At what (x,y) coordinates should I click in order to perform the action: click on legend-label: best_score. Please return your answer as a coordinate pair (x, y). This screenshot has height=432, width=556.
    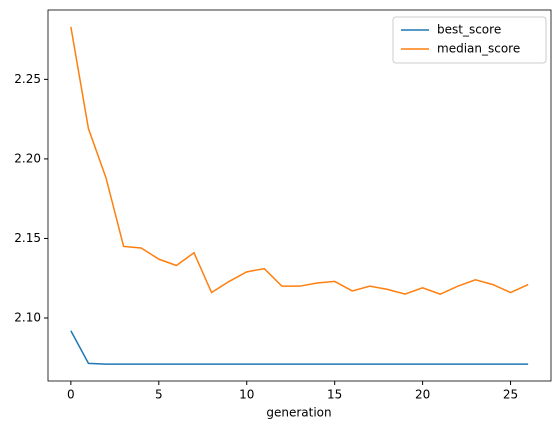
    Looking at the image, I should click on (469, 30).